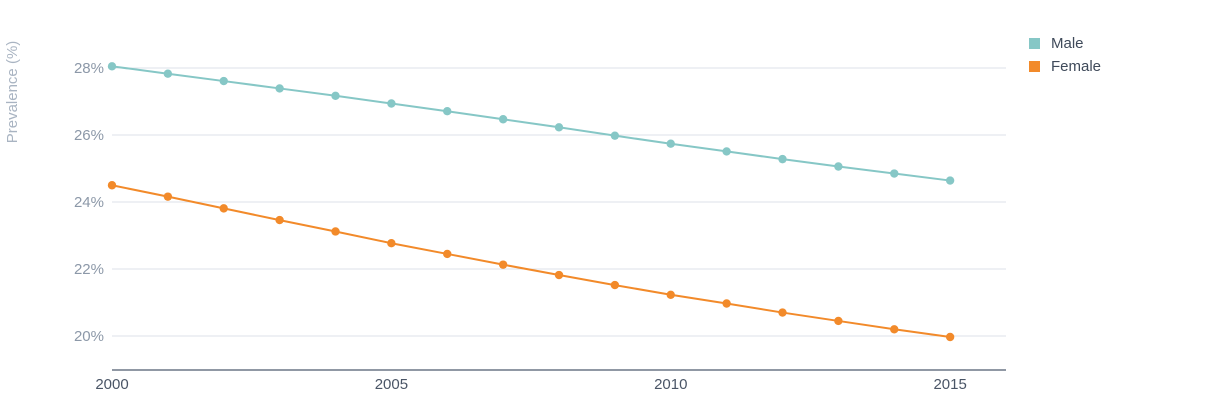  I want to click on y-tick-label: 20%, so click(89, 336).